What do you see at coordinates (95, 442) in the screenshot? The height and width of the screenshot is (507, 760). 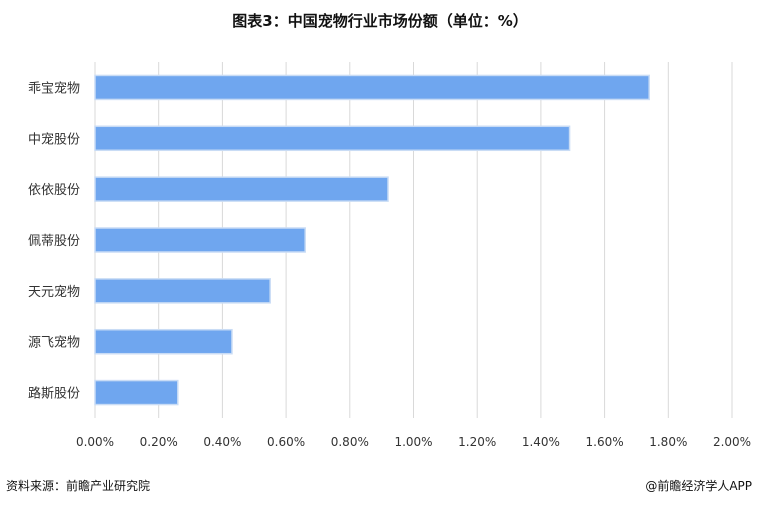 I see `x-tick-label: 0.00%` at bounding box center [95, 442].